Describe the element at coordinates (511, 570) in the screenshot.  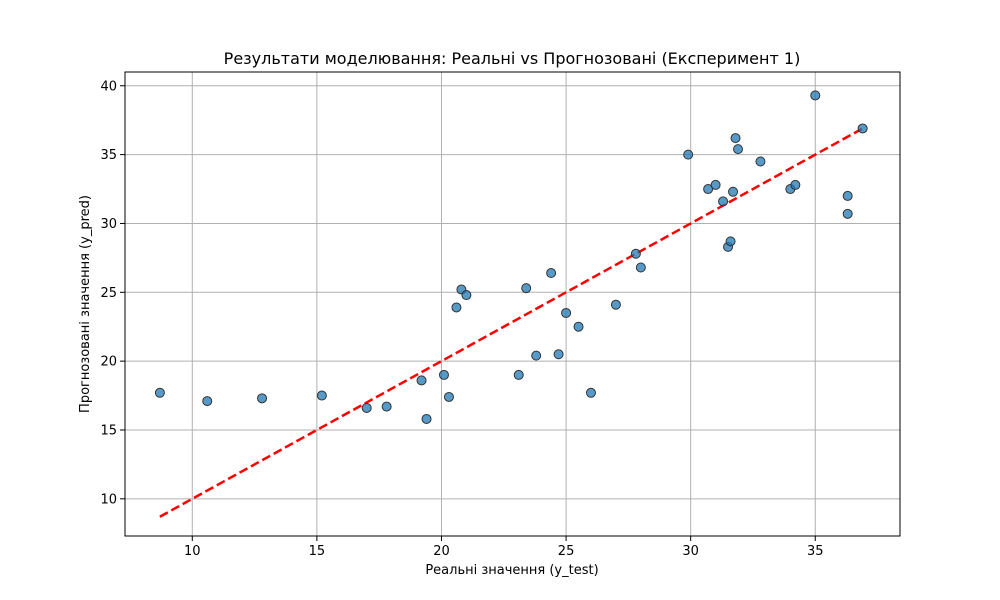
I see `x-axis-label: Реальні значення (y_test)` at that location.